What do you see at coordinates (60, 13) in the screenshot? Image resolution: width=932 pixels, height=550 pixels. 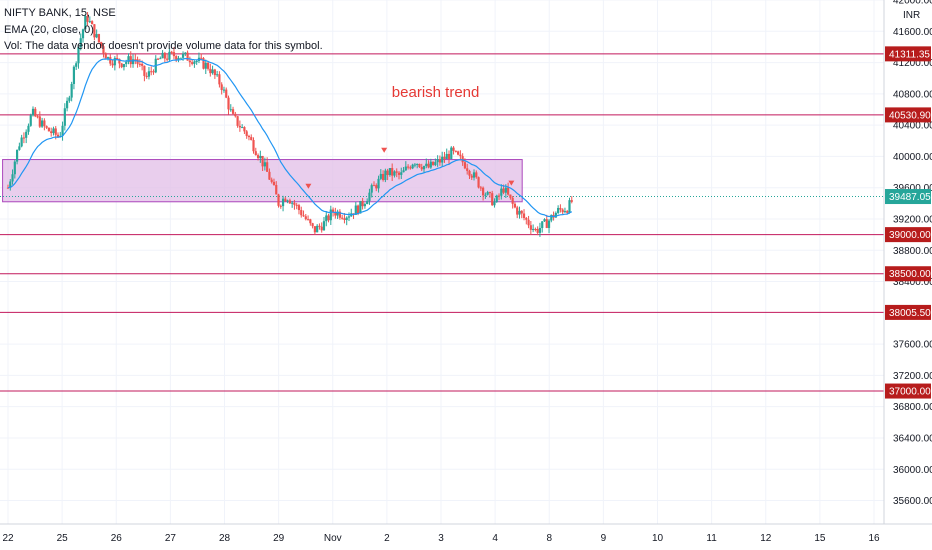 I see `symbol-title: NIFTY BANK, 15, NSE` at bounding box center [60, 13].